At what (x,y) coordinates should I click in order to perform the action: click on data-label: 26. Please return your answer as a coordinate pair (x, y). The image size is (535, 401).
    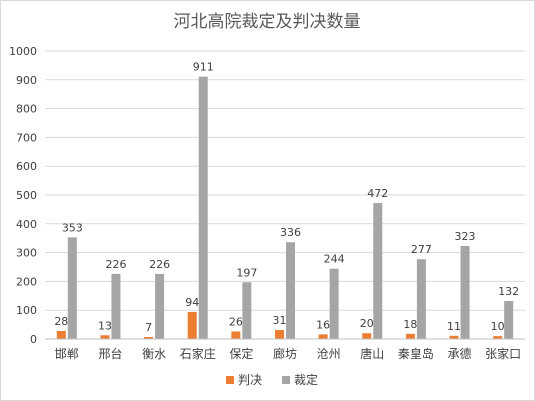
    Looking at the image, I should click on (236, 322).